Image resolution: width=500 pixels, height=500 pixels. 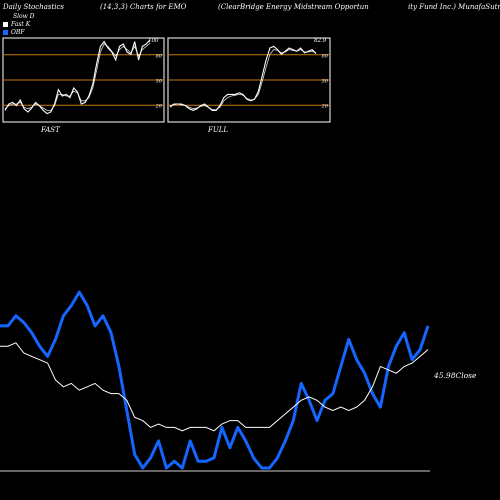 I want to click on legend-item-slow-d: Slow D, so click(x=19, y=16).